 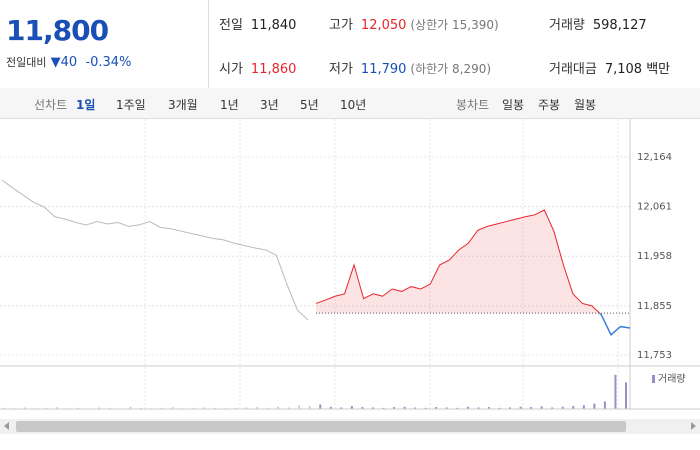 What do you see at coordinates (513, 105) in the screenshot?
I see `tab: 일봉` at bounding box center [513, 105].